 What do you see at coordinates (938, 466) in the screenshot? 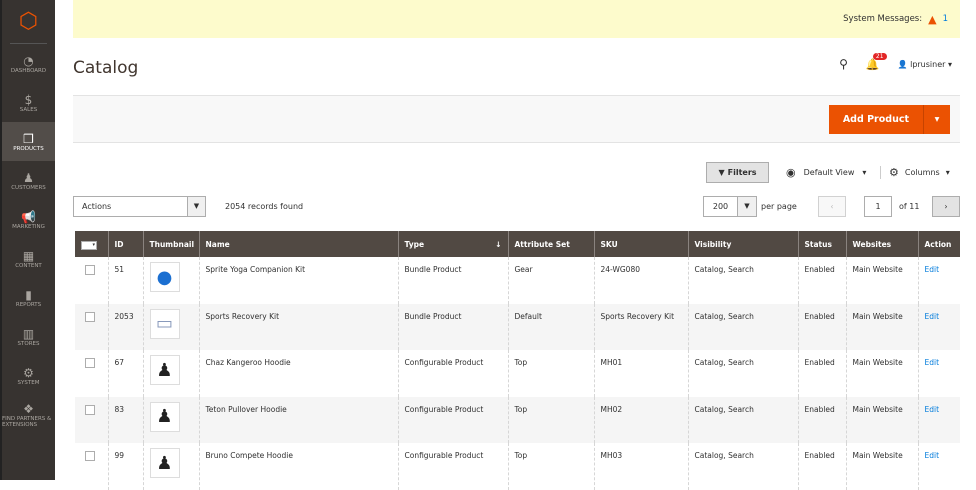
I see `action-cell: Edit` at bounding box center [938, 466].